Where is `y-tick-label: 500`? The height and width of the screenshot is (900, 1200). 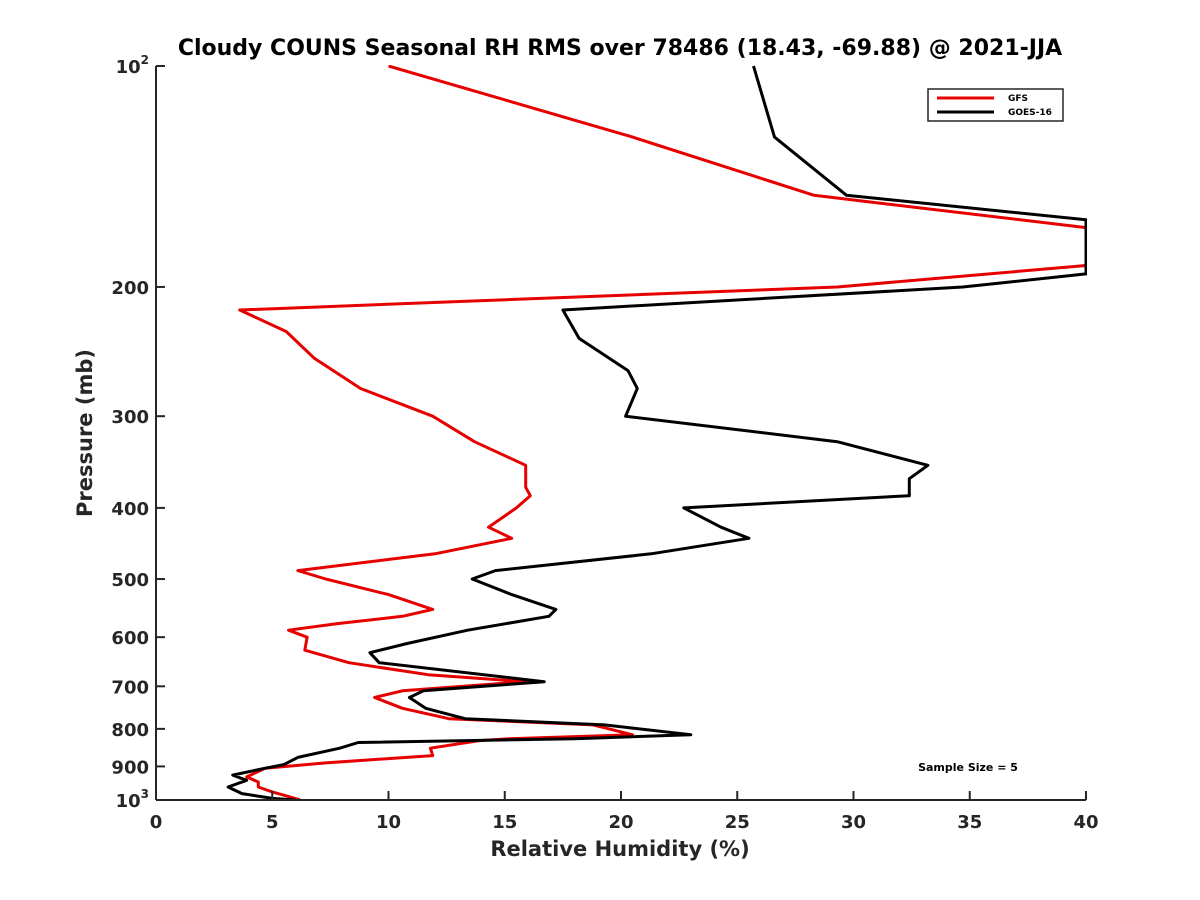 y-tick-label: 500 is located at coordinates (130, 580).